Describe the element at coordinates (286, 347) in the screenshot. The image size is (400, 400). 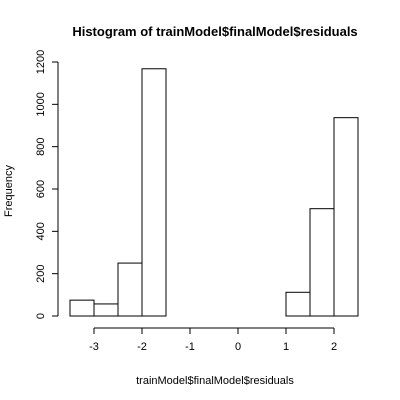
I see `x-tick-label: 1` at that location.